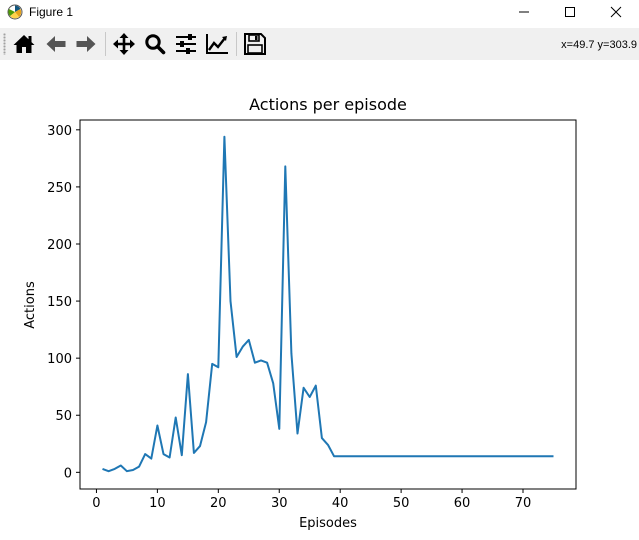  I want to click on toolbar-grip, so click(4, 44).